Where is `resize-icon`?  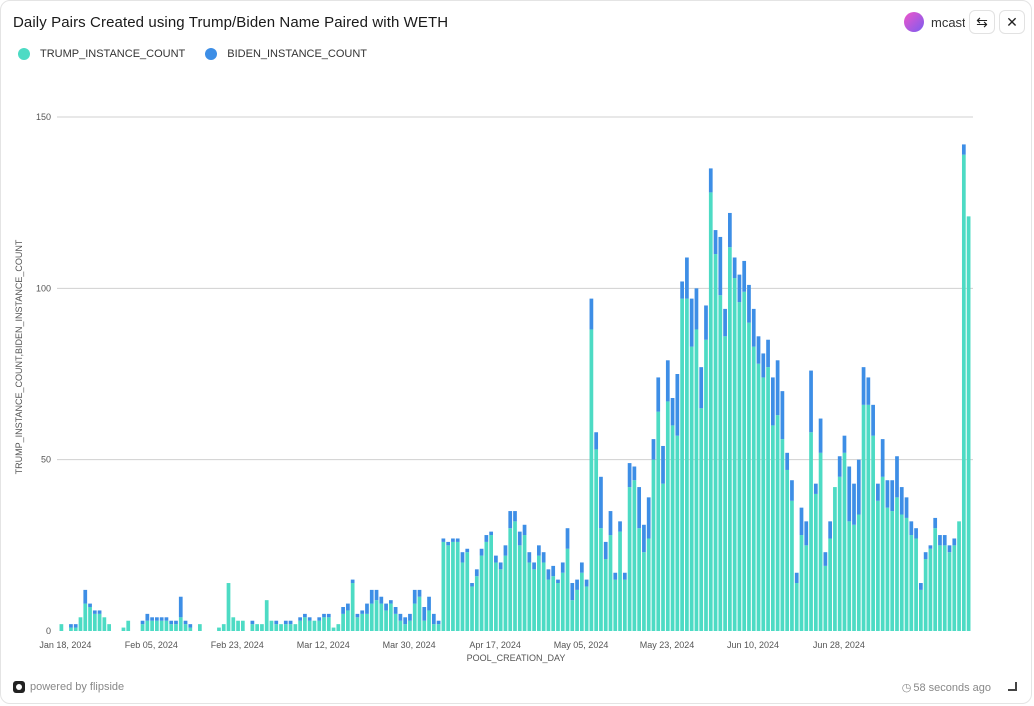
resize-icon is located at coordinates (1012, 686).